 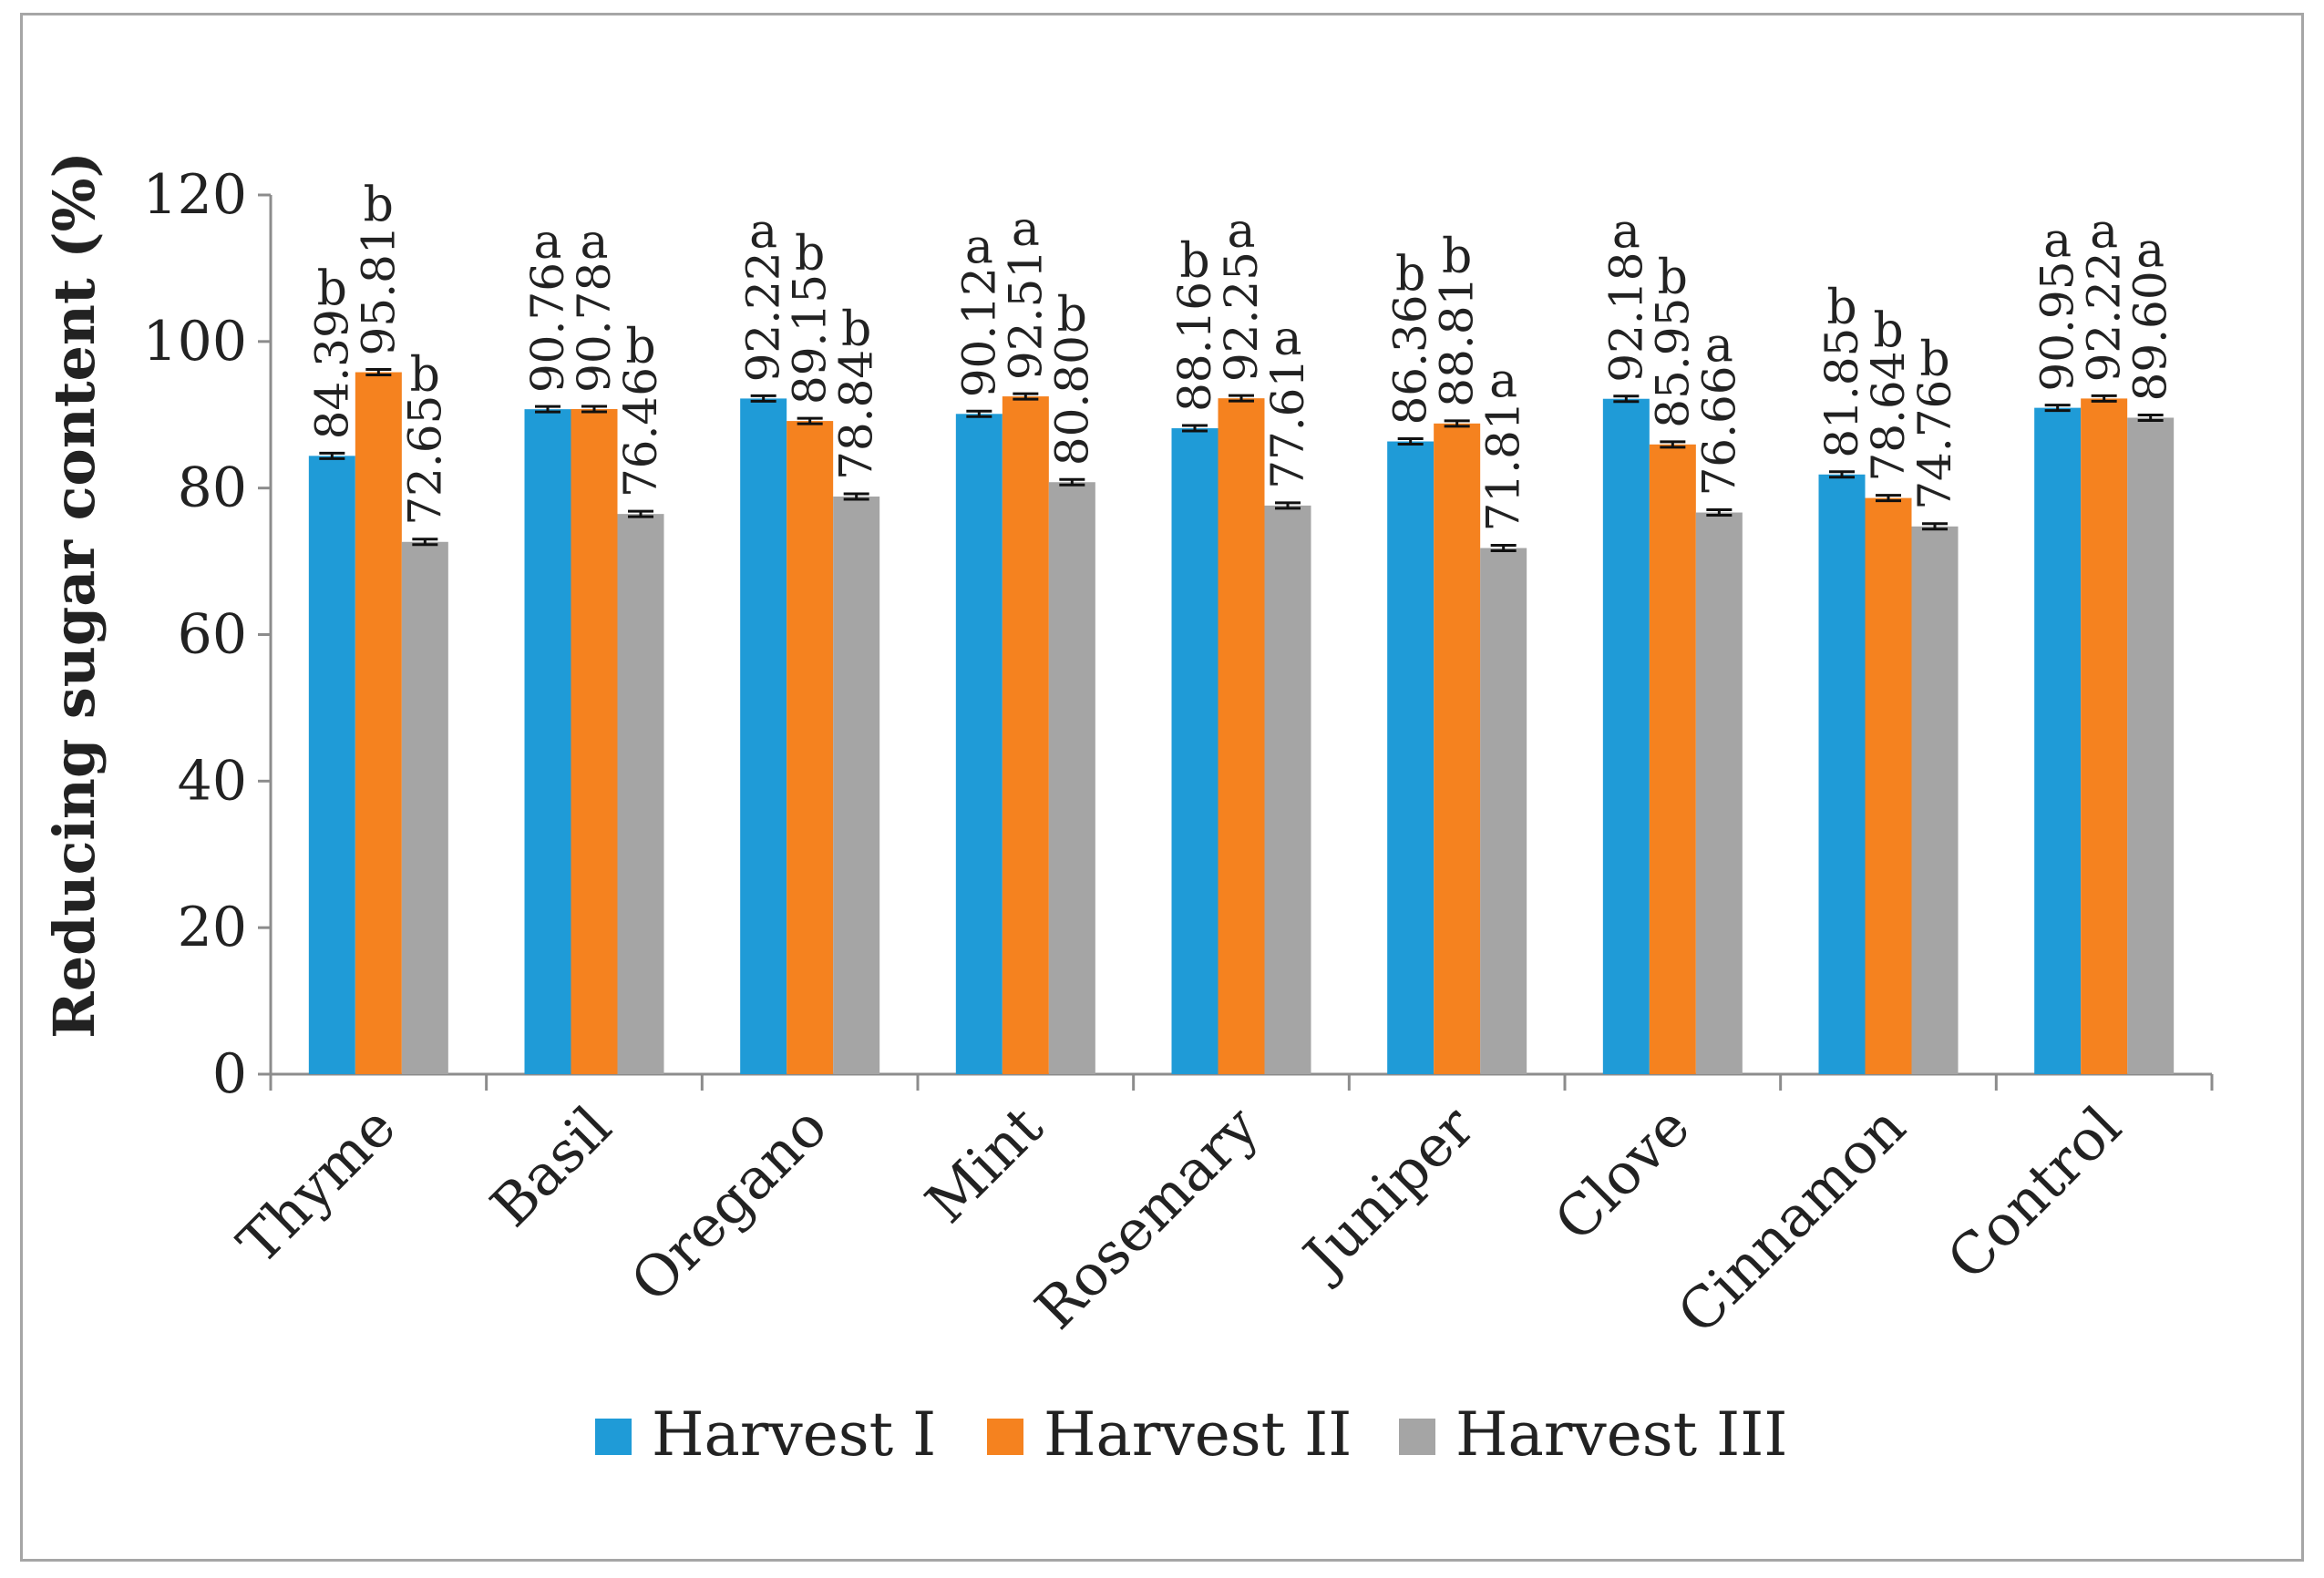 I want to click on y-tick-label: 0, so click(x=229, y=1074).